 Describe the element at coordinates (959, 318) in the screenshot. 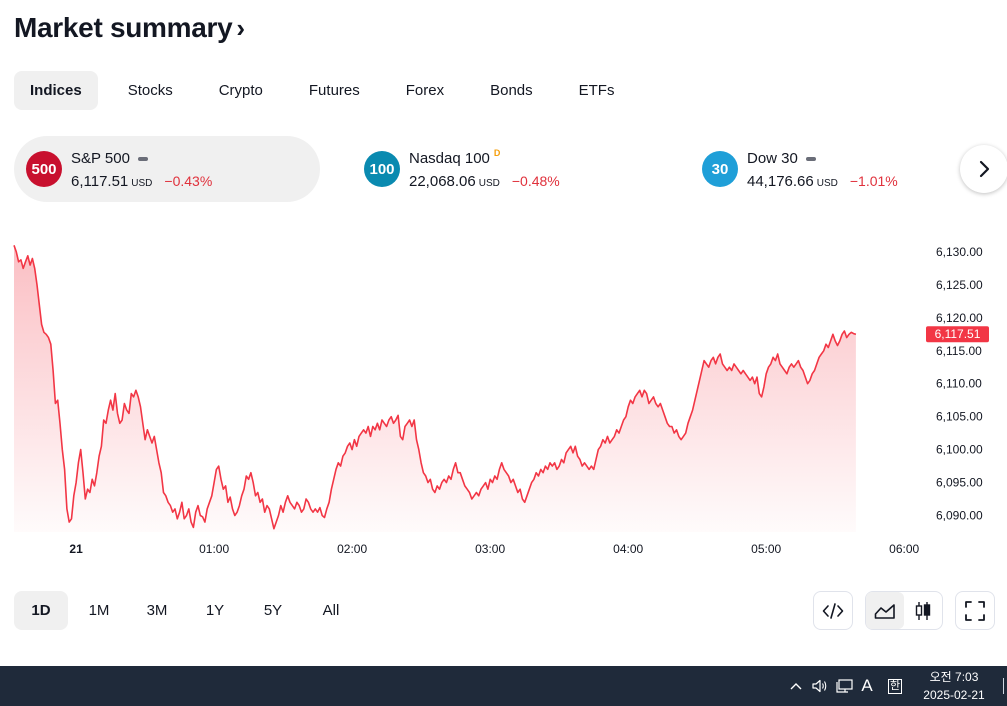

I see `y-axis-tick-label: 6,120.00` at that location.